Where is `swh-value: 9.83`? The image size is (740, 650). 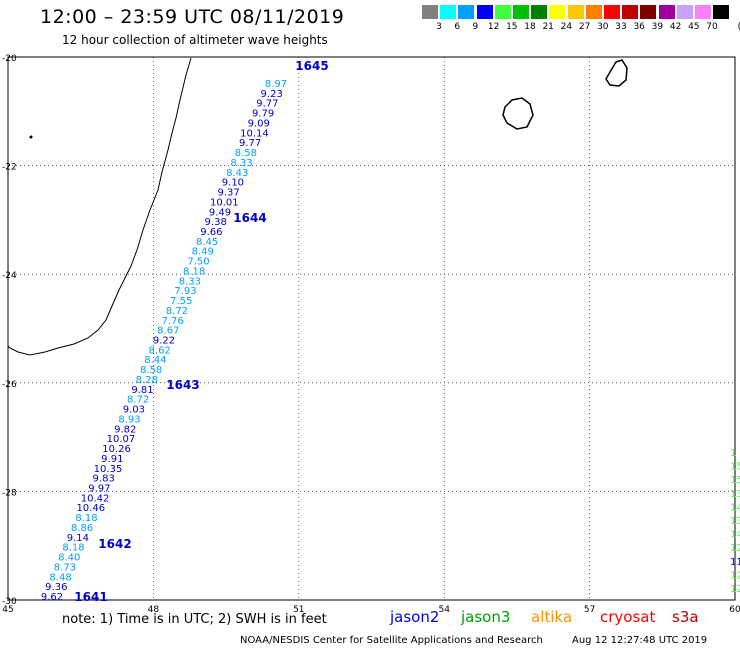 swh-value: 9.83 is located at coordinates (104, 479).